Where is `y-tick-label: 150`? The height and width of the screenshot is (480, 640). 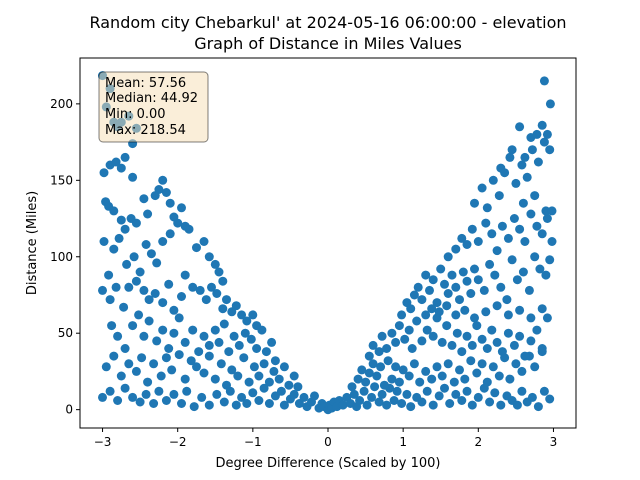
y-tick-label: 150 is located at coordinates (61, 180).